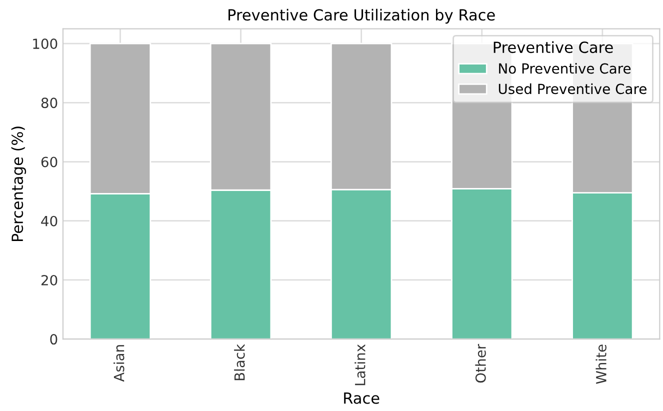  Describe the element at coordinates (360, 365) in the screenshot. I see `x-tick-label: Latinx` at that location.